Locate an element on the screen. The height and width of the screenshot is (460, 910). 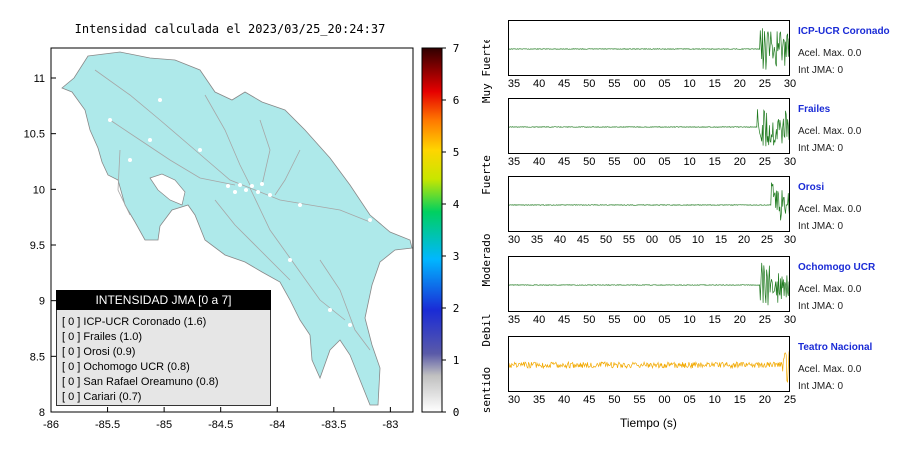
legend-station: San Rafael Oreamuno (0.8) is located at coordinates (151, 382).